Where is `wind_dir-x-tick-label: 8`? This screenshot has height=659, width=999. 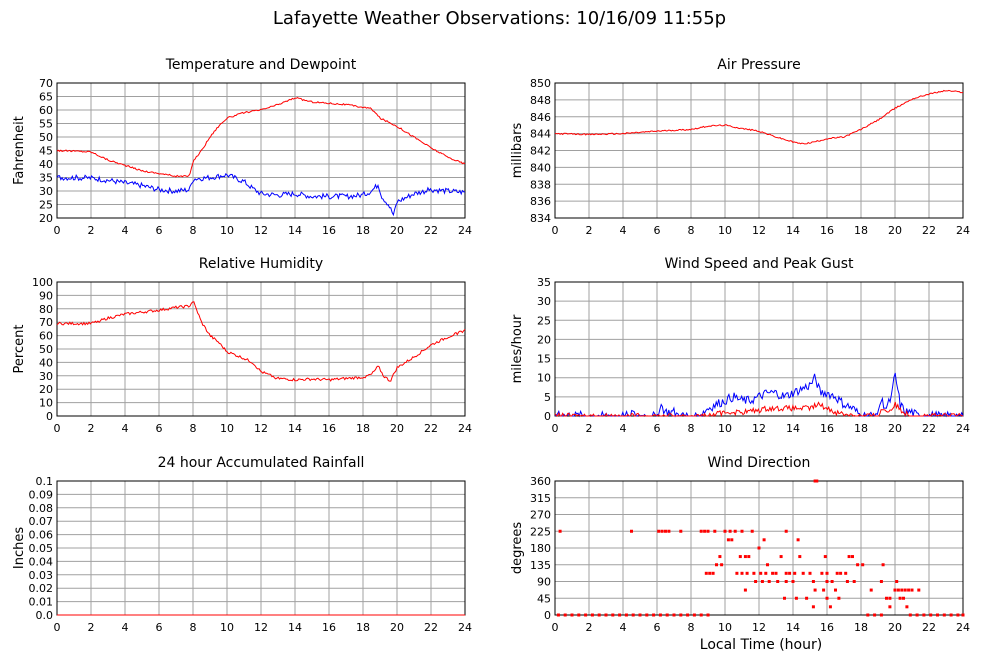 wind_dir-x-tick-label: 8 is located at coordinates (691, 627).